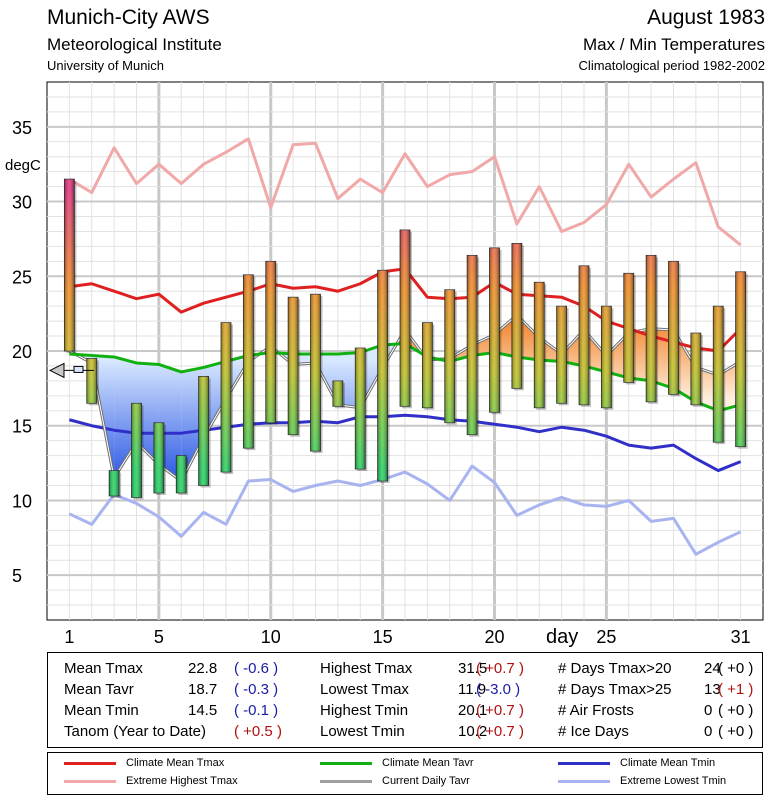 Image resolution: width=775 pixels, height=800 pixels. What do you see at coordinates (426, 781) in the screenshot?
I see `legend-label: Current Daily Tavr` at bounding box center [426, 781].